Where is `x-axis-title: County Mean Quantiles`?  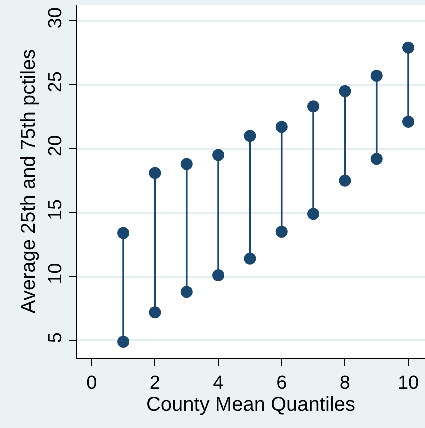
x-axis-title: County Mean Quantiles is located at coordinates (251, 405).